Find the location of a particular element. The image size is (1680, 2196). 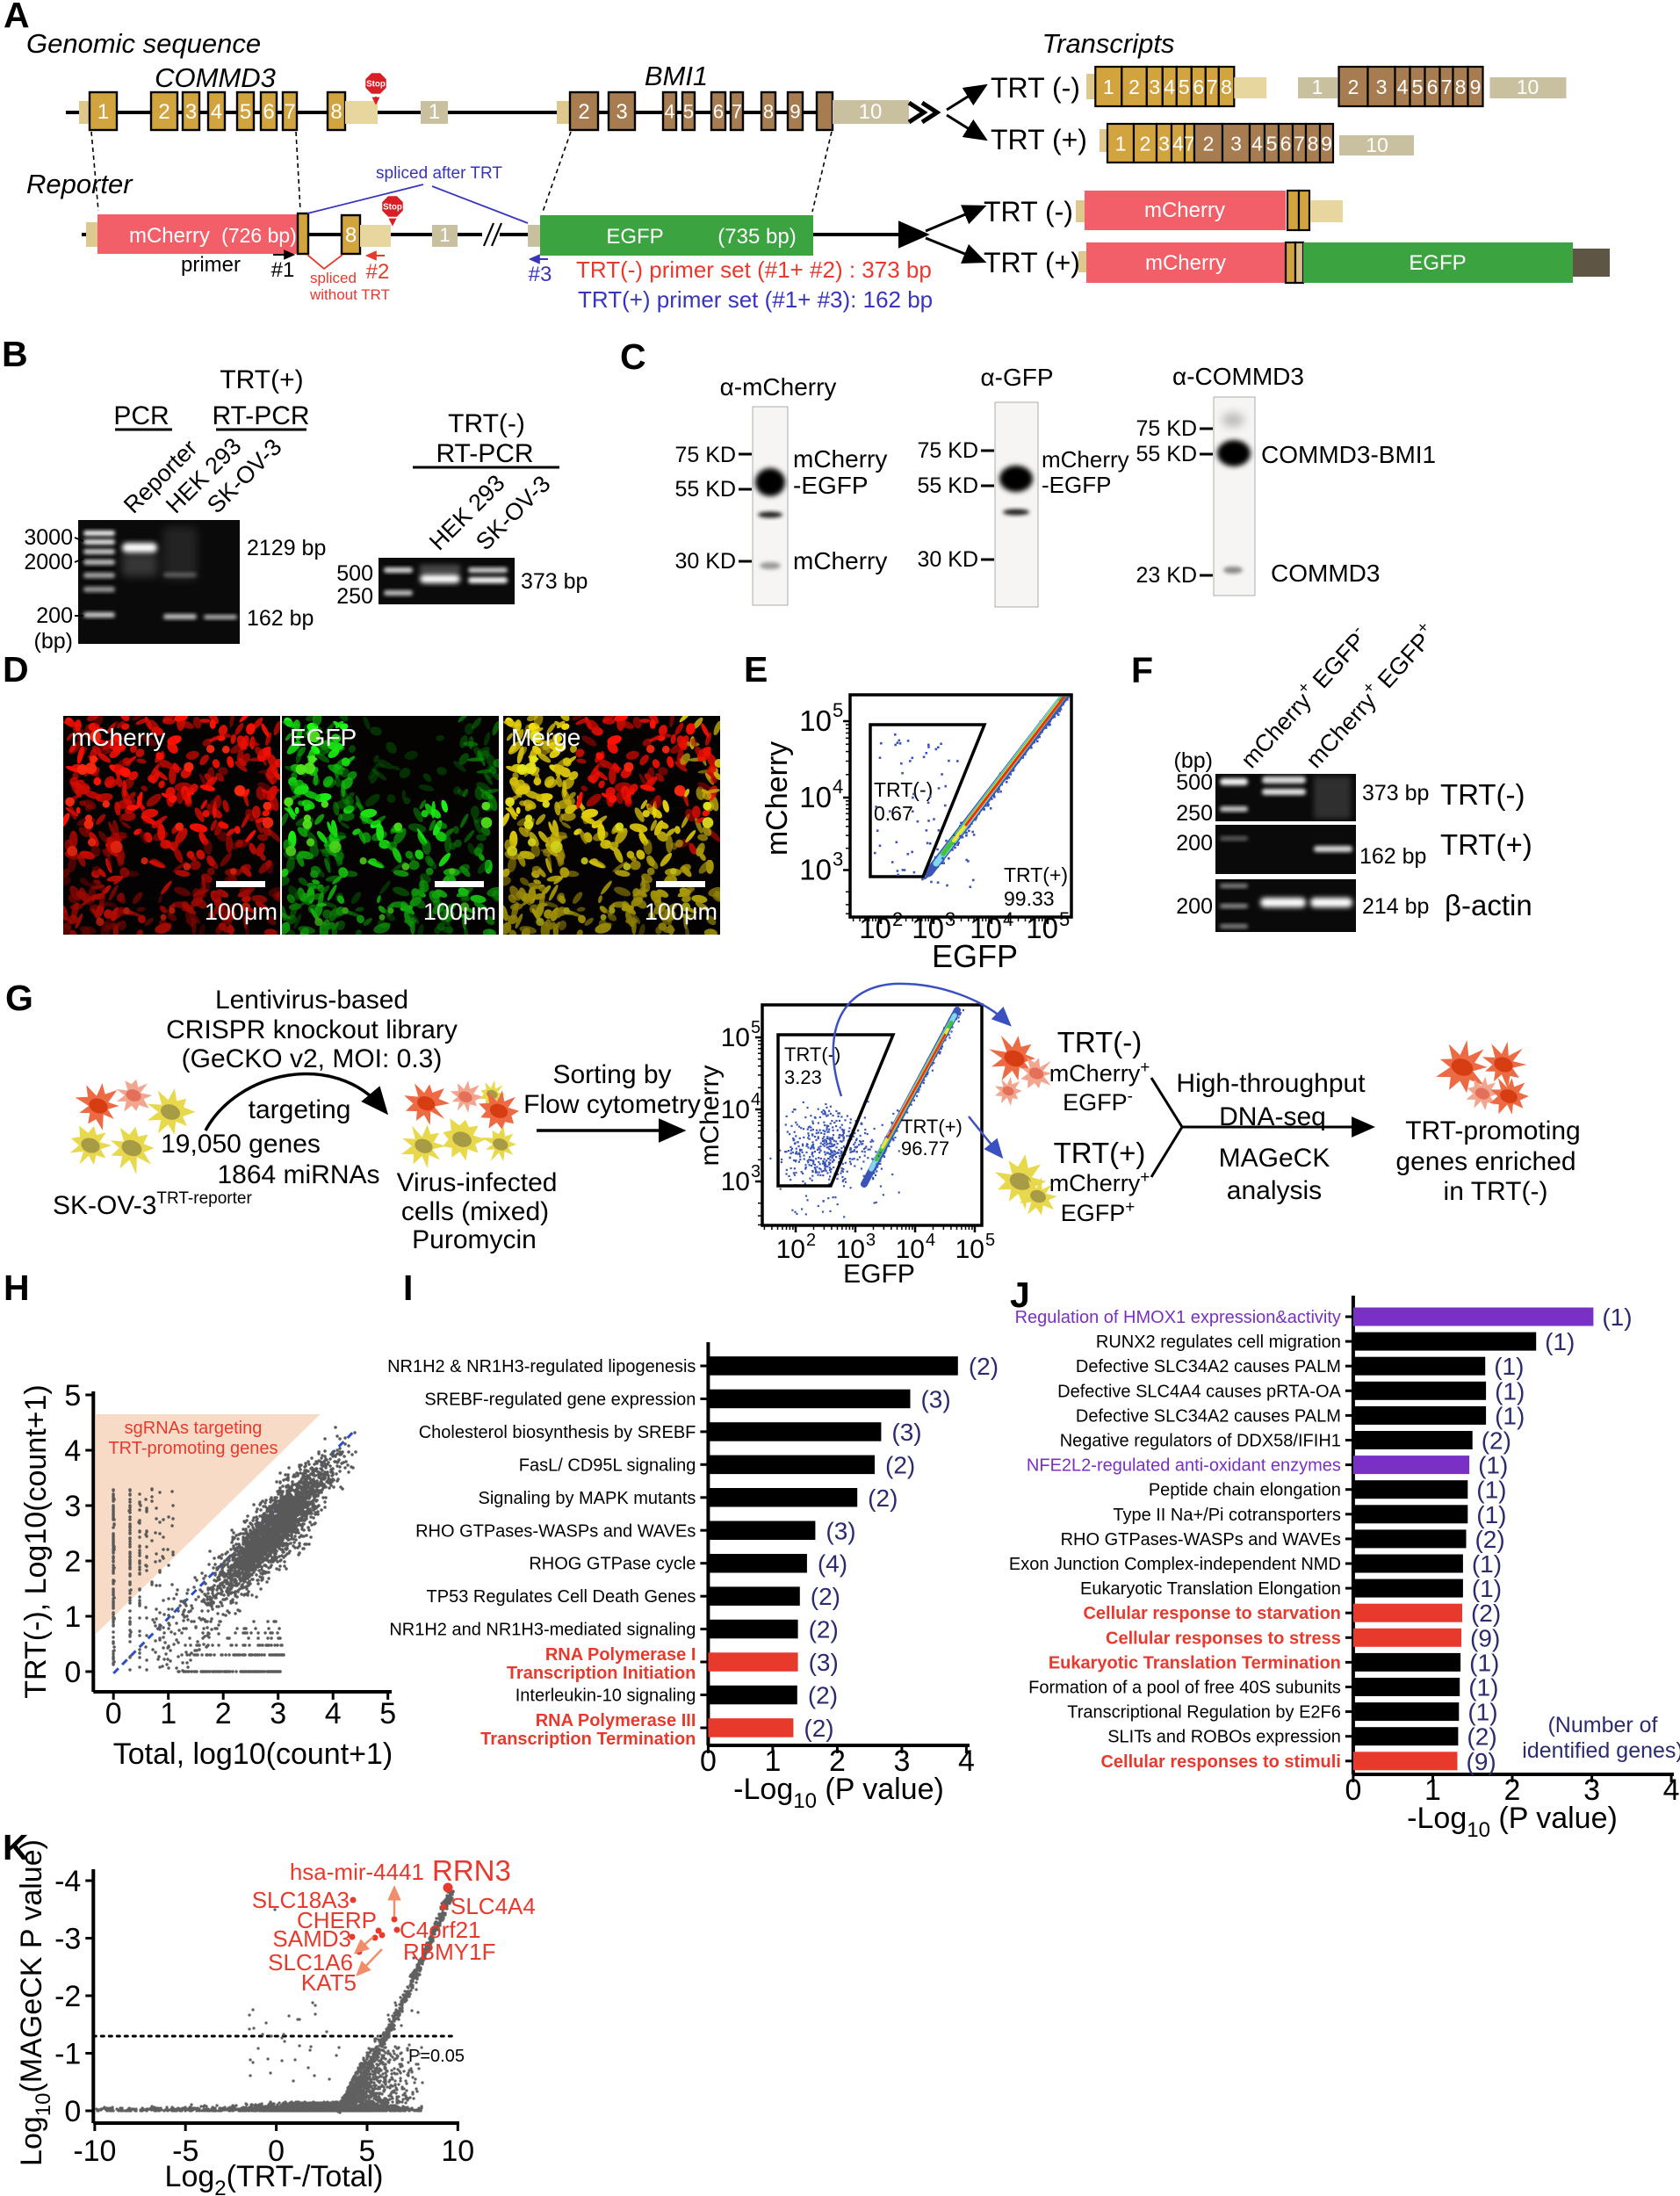

svg-text:TP53 Regulates Cell Death Gene: TP53 Regulates Cell Death Genes is located at coordinates (561, 1597).